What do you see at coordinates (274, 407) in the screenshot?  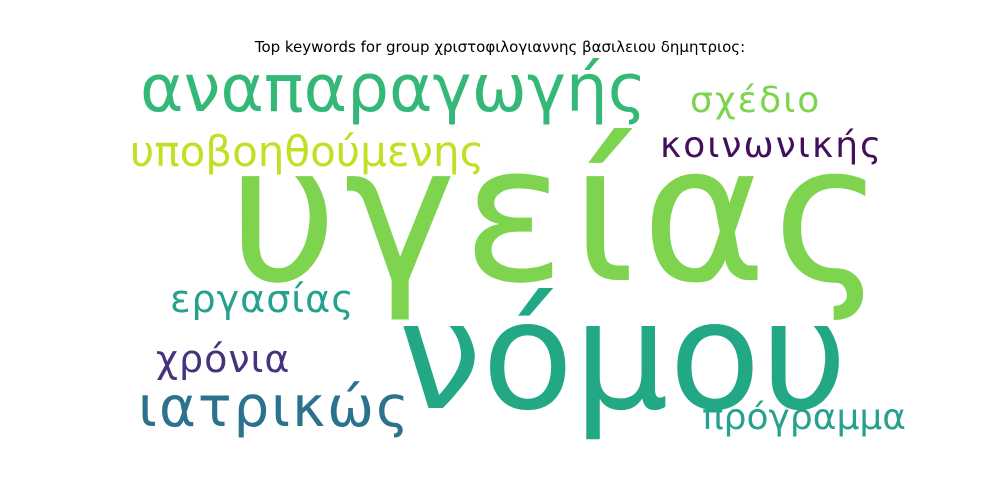 I see `keyword-iatrikos: ιατρικώς` at bounding box center [274, 407].